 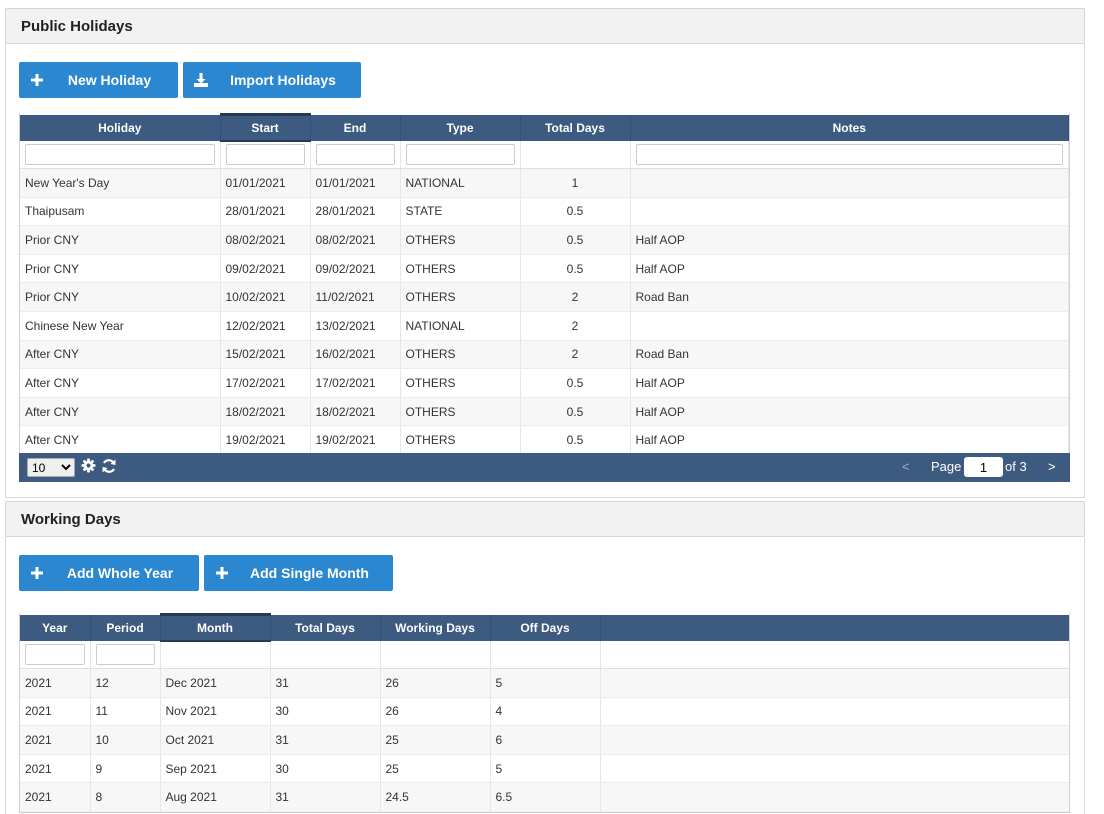 What do you see at coordinates (1052, 466) in the screenshot?
I see `next-page-button: >` at bounding box center [1052, 466].